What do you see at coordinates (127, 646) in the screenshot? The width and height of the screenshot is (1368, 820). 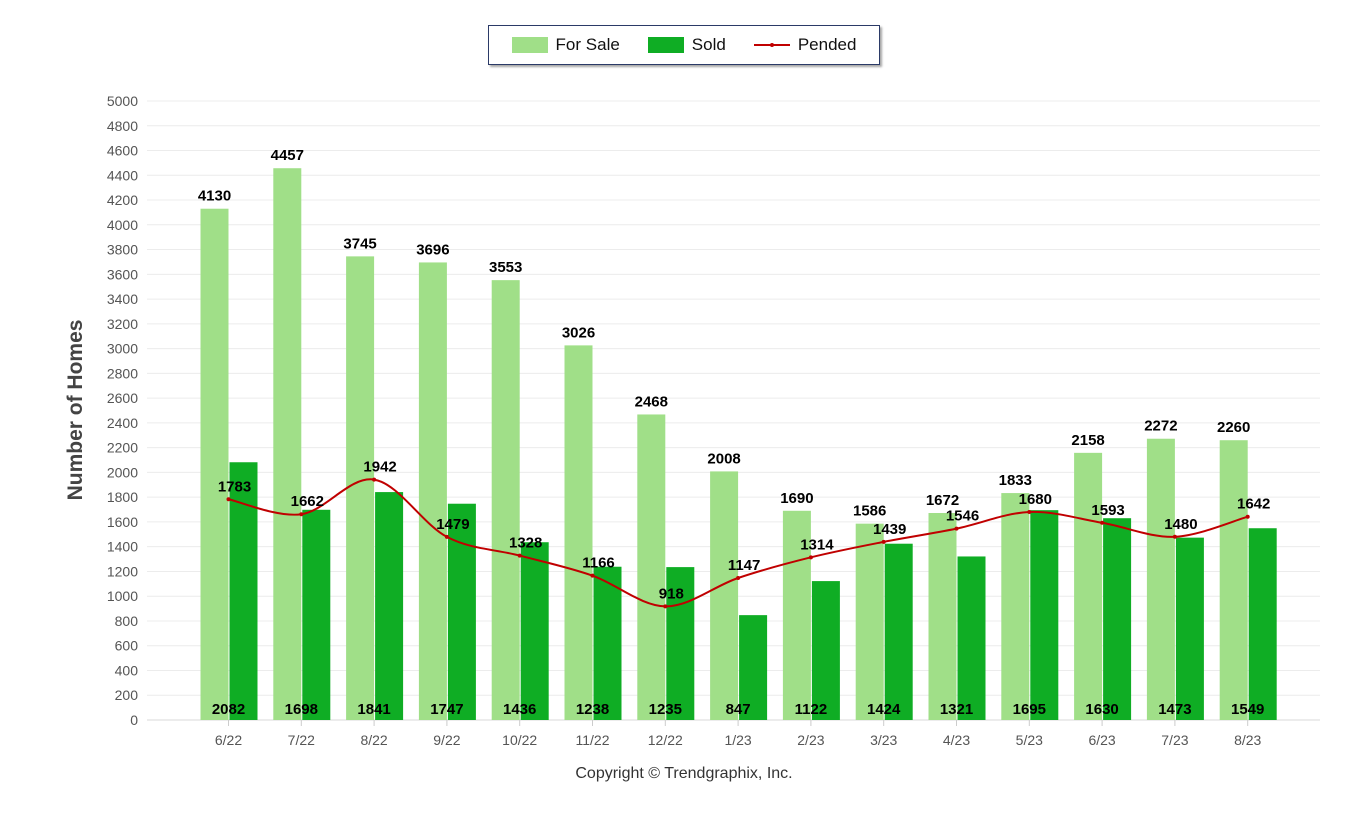 I see `y-tick-label: 600` at bounding box center [127, 646].